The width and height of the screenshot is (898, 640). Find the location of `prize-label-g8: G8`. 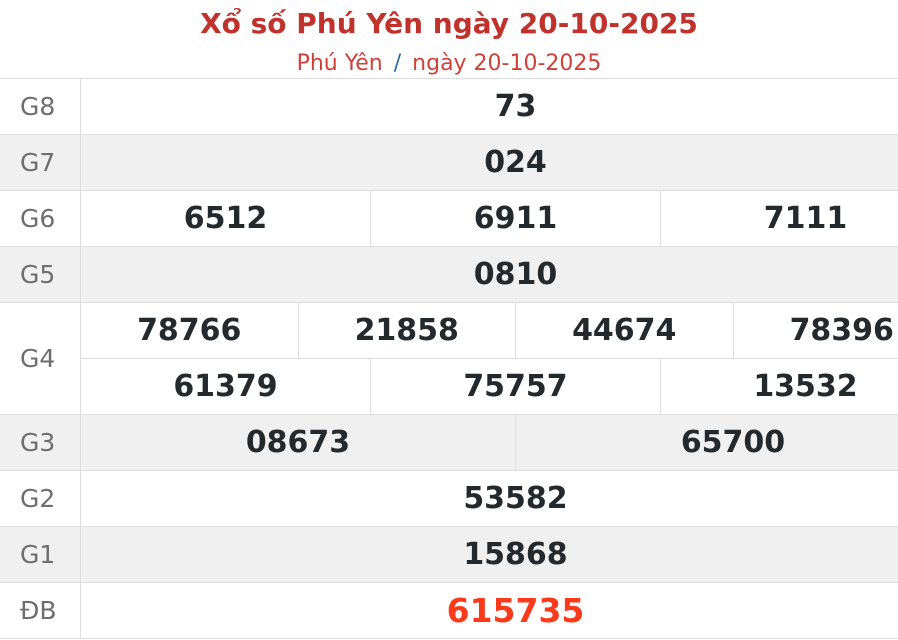

prize-label-g8: G8 is located at coordinates (40, 106).